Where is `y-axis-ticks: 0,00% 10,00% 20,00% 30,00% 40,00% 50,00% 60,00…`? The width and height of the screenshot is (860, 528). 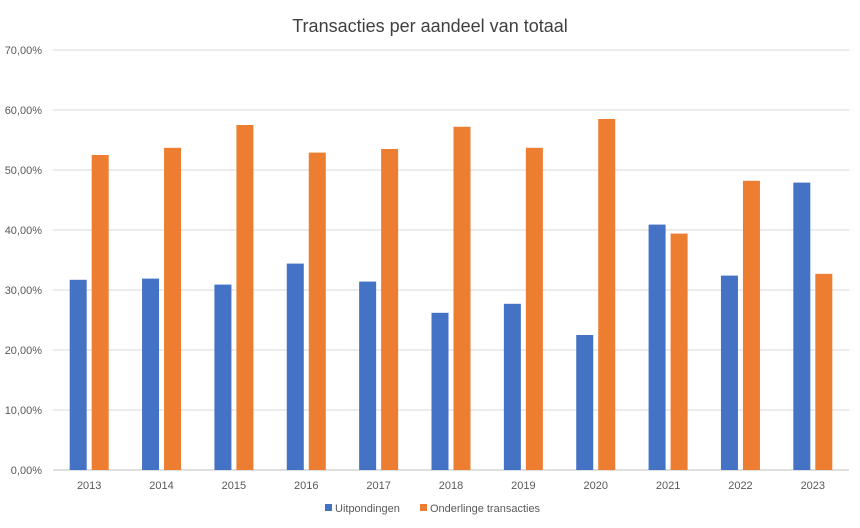 y-axis-ticks: 0,00% 10,00% 20,00% 30,00% 40,00% 50,00% 60,00… is located at coordinates (24, 261).